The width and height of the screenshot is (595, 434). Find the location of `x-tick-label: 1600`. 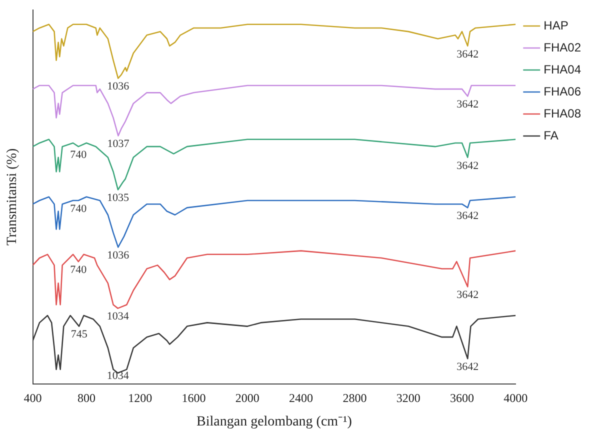

x-tick-label: 1600 is located at coordinates (194, 398).